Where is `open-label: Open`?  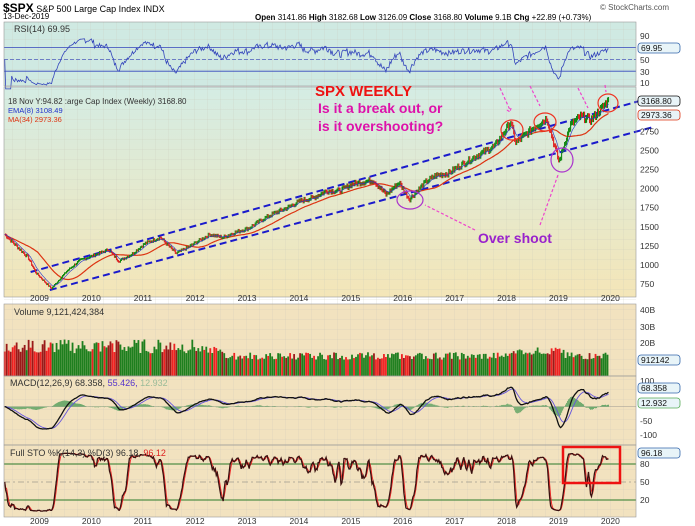 open-label: Open is located at coordinates (265, 17).